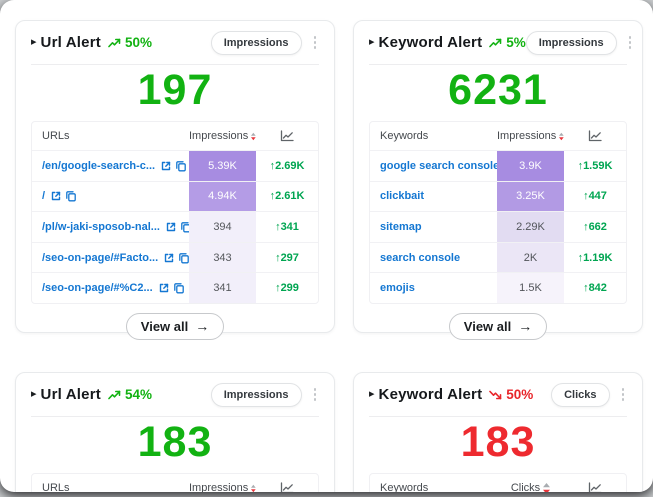 This screenshot has width=653, height=497. What do you see at coordinates (498, 442) in the screenshot?
I see `metric-total: 183` at bounding box center [498, 442].